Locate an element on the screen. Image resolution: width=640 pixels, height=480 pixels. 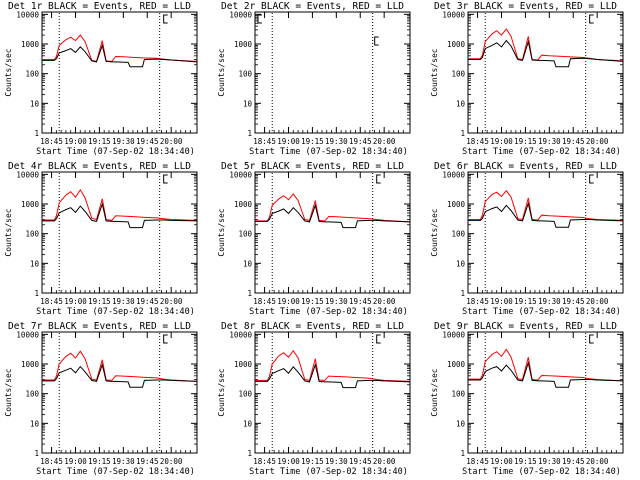
panel-title: Det 9r BLACK = Events, RED = LLD is located at coordinates (525, 326).